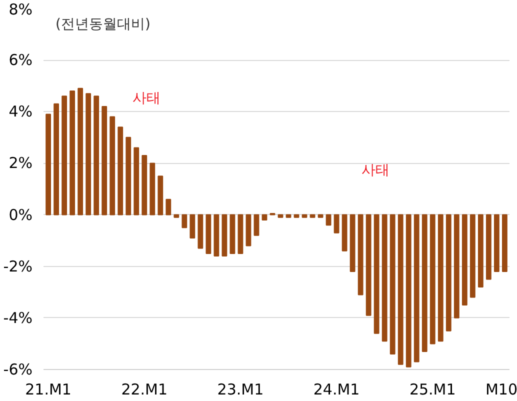 Image resolution: width=517 pixels, height=401 pixels. Describe the element at coordinates (20, 60) in the screenshot. I see `y-tick-label: 6%` at that location.